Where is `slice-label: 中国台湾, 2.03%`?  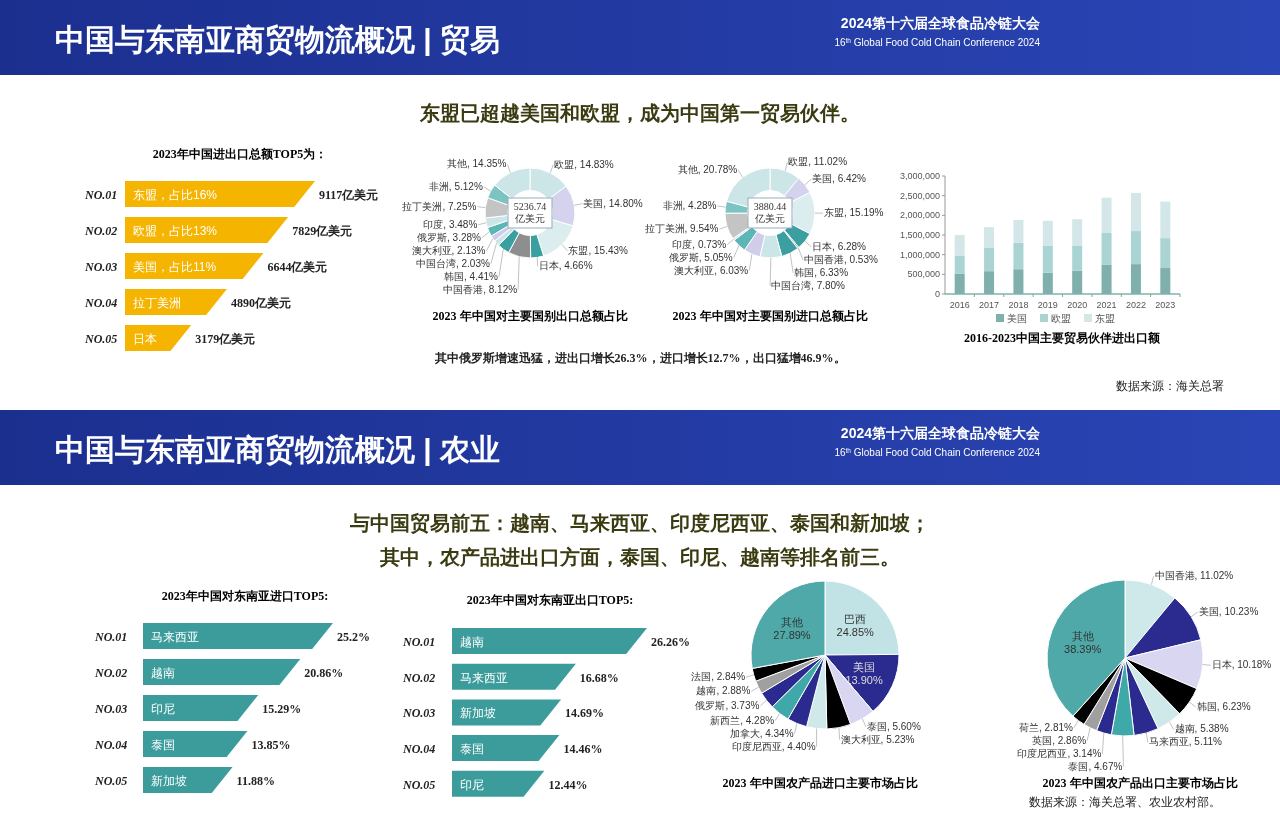
slice-label: 中国台湾, 2.03% is located at coordinates (452, 263).